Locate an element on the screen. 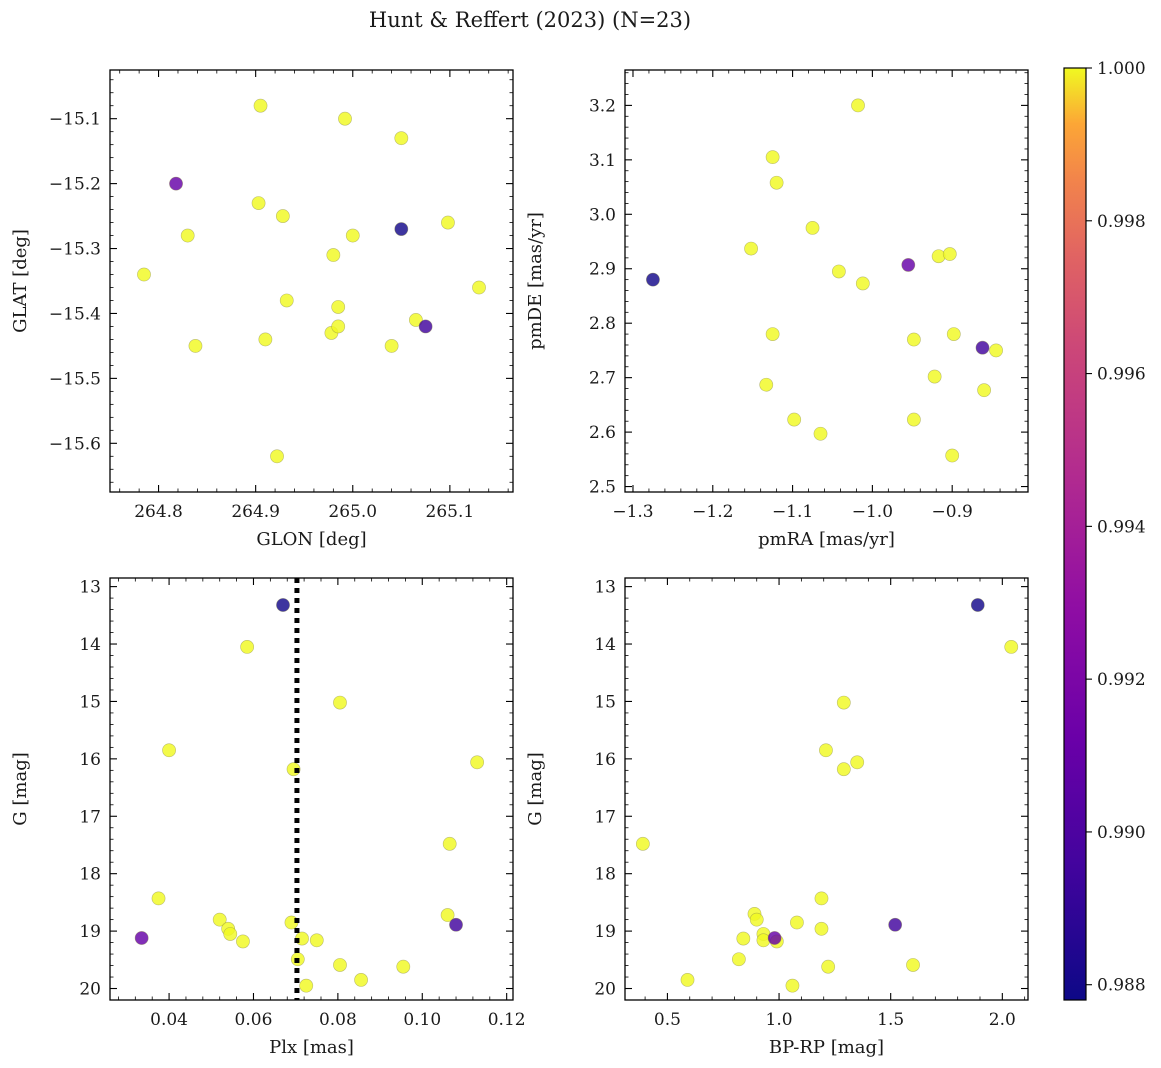 This screenshot has height=1068, width=1161. x-tick-label: −0.9 is located at coordinates (952, 512).